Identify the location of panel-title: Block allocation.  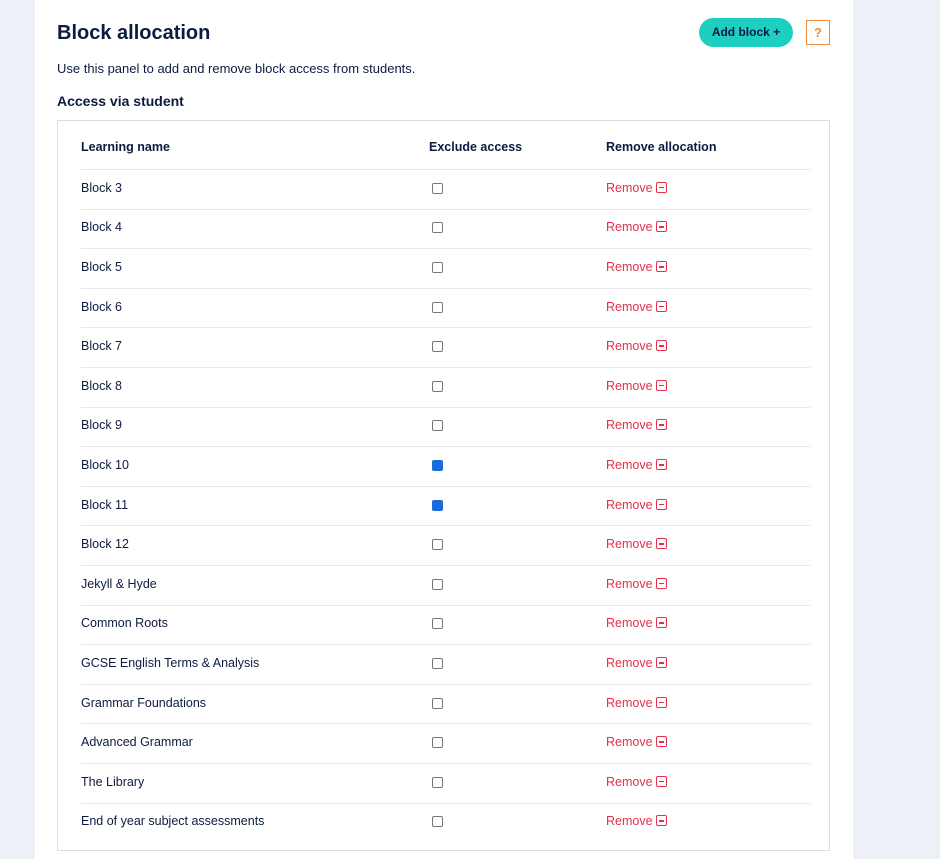
(134, 33).